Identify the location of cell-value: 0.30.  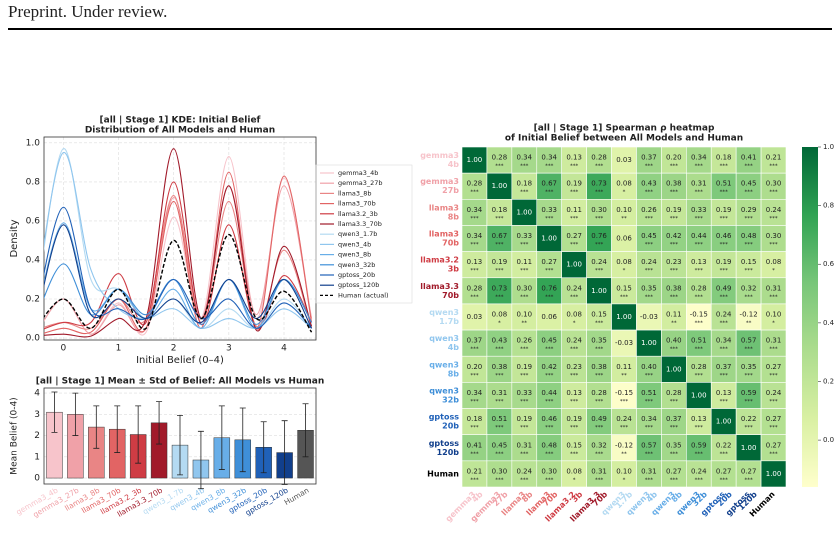
(774, 236).